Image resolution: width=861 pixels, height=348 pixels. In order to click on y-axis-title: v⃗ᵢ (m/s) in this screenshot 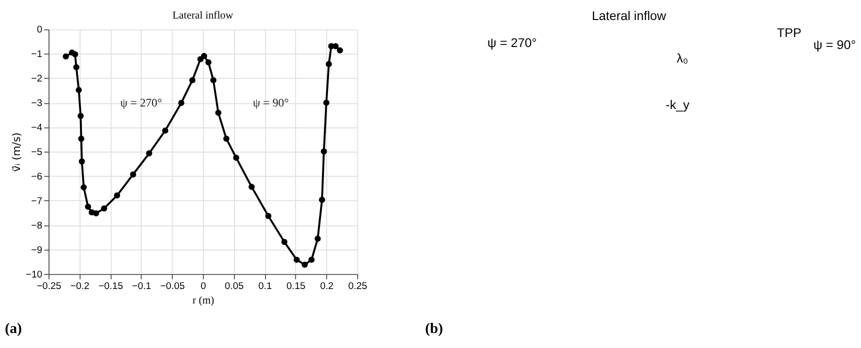, I will do `click(16, 152)`.